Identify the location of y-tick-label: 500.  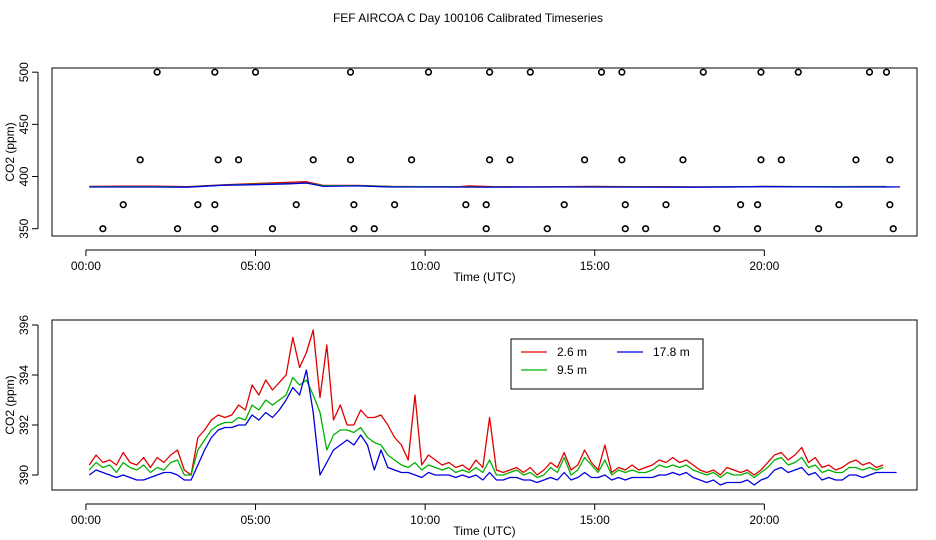
(24, 72).